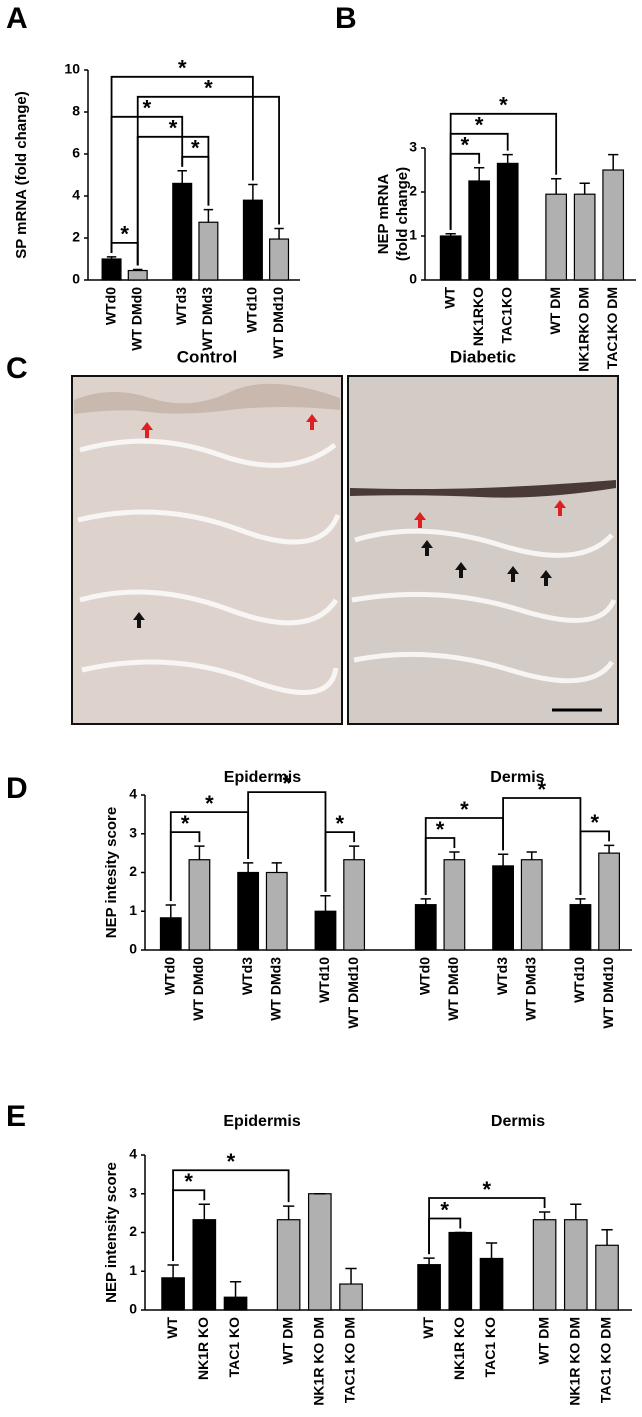 This screenshot has width=642, height=1417. What do you see at coordinates (555, 310) in the screenshot?
I see `x-tick-label: WT DM` at bounding box center [555, 310].